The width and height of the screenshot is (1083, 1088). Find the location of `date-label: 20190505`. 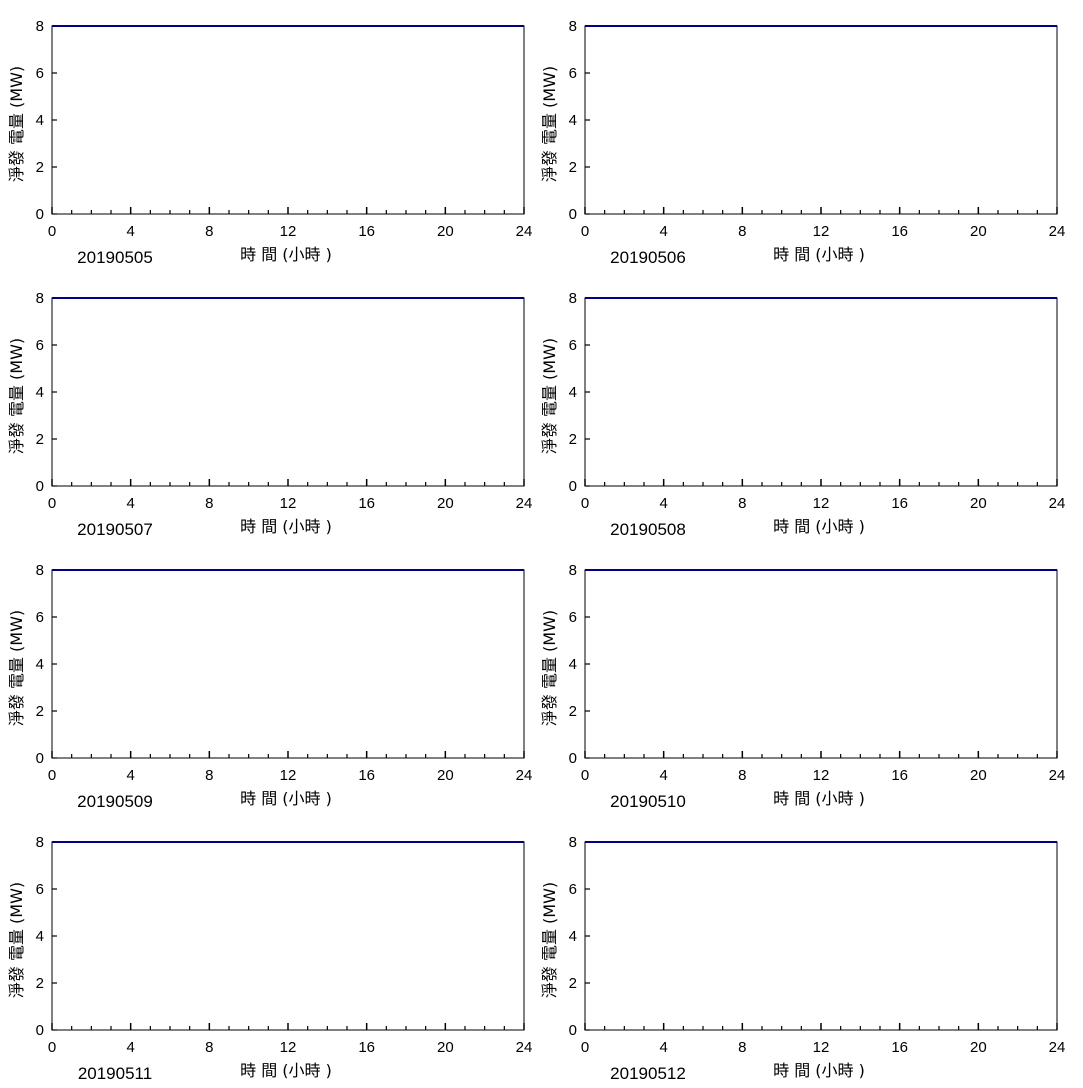

date-label: 20190505 is located at coordinates (115, 257).